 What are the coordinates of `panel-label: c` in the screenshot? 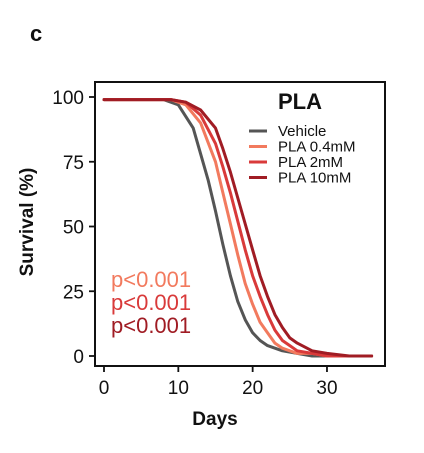 It's located at (36, 33).